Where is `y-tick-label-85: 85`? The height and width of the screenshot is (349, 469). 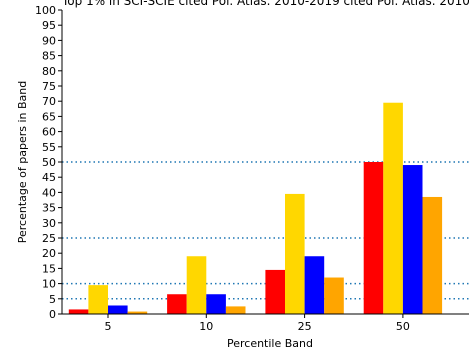 y-tick-label-85: 85 is located at coordinates (49, 56).